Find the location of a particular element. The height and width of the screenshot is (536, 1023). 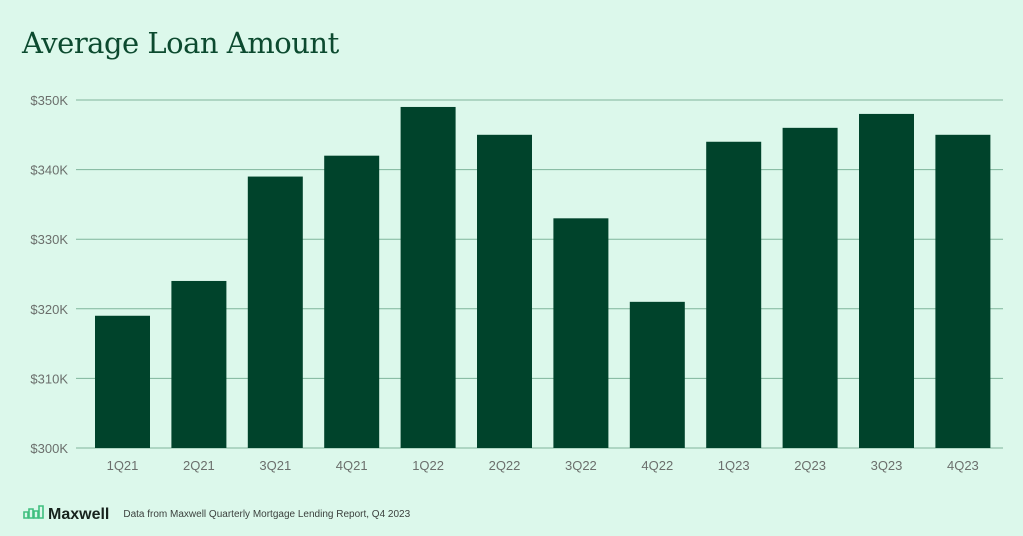

x-tick-label: 4Q21 is located at coordinates (352, 465).